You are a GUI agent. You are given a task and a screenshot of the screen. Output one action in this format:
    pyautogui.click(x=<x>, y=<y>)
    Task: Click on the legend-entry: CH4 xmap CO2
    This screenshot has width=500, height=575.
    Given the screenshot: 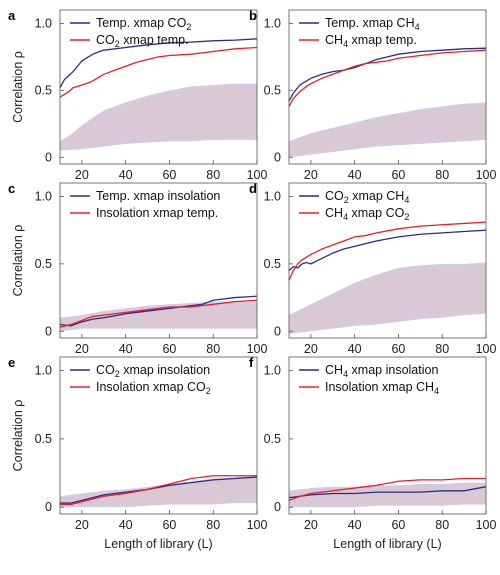 What is the action you would take?
    pyautogui.click(x=367, y=214)
    